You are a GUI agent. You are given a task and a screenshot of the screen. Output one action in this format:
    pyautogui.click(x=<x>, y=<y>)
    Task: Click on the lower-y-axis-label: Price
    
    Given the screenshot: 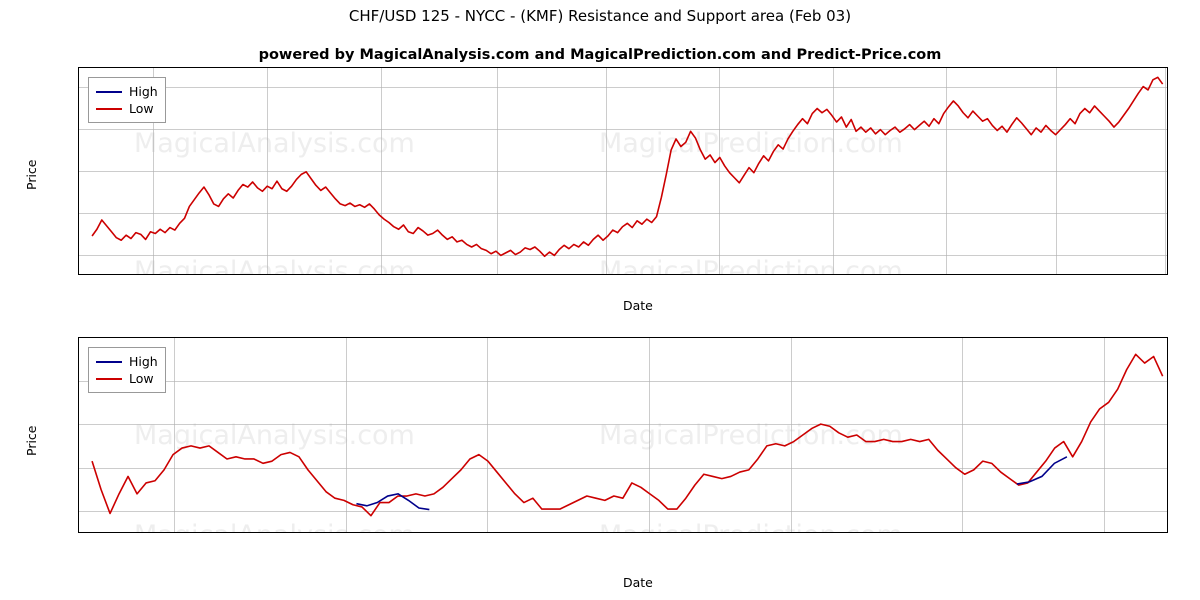 What is the action you would take?
    pyautogui.click(x=31, y=441)
    